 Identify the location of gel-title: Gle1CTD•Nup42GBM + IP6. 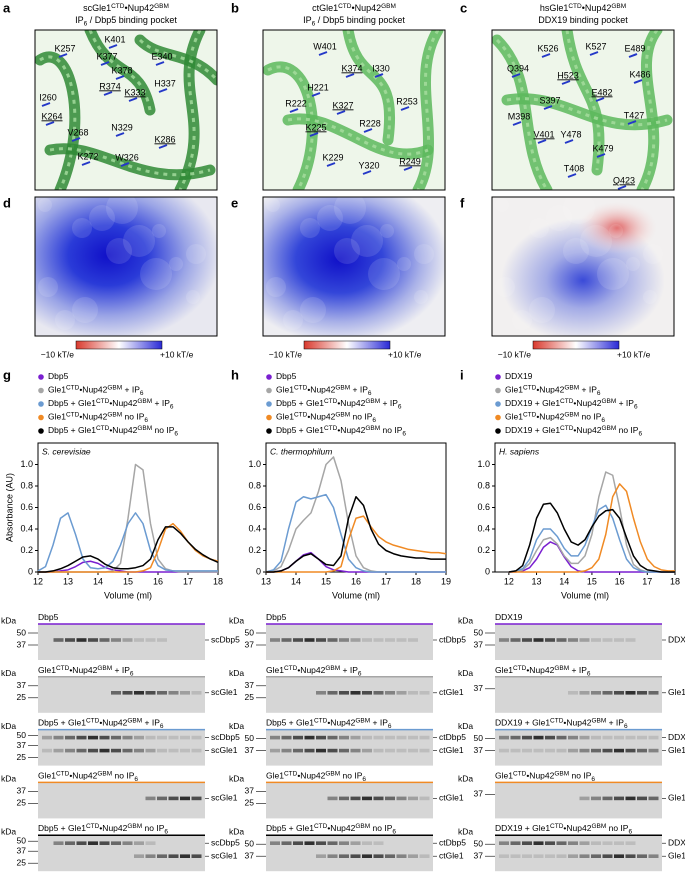
(86, 671).